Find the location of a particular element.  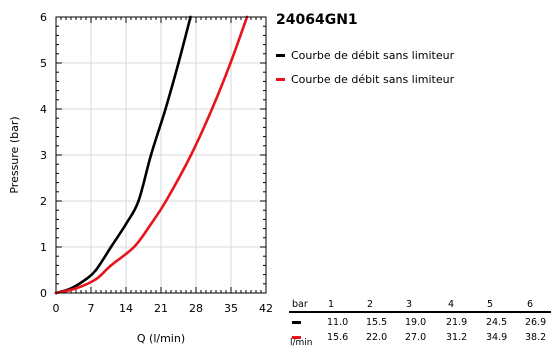

table-cell: 27.0 is located at coordinates (416, 337).